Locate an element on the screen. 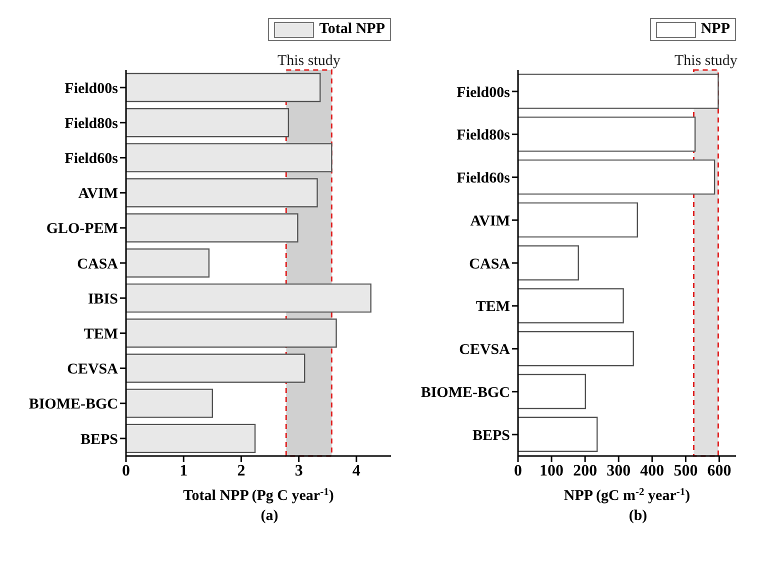  x-axis-title: NPP (gC m$^{-2}$ year$^{-1}$) is located at coordinates (627, 495).